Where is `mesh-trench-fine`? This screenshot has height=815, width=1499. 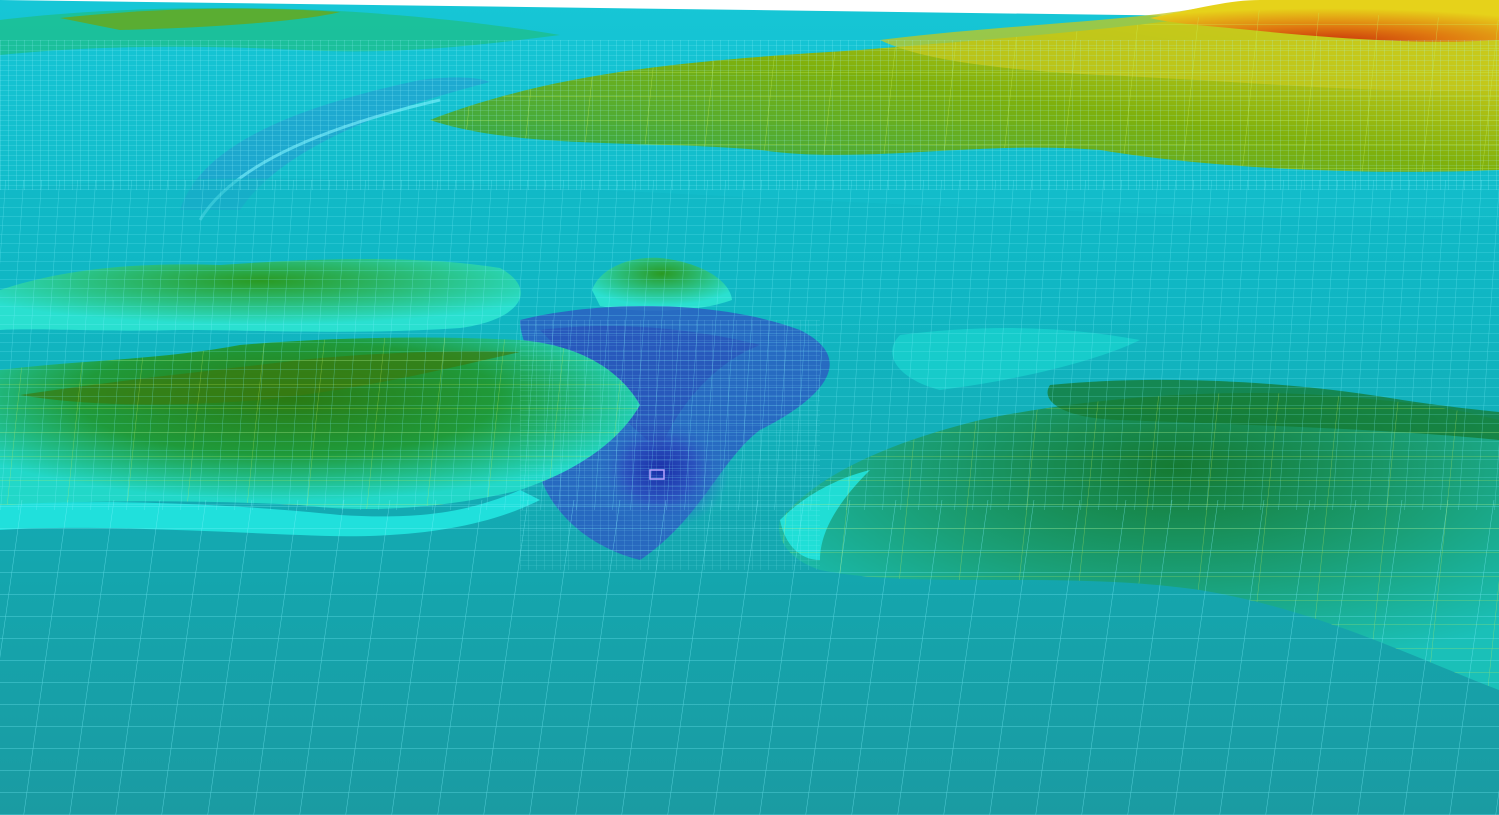
mesh-trench-fine is located at coordinates (670, 445).